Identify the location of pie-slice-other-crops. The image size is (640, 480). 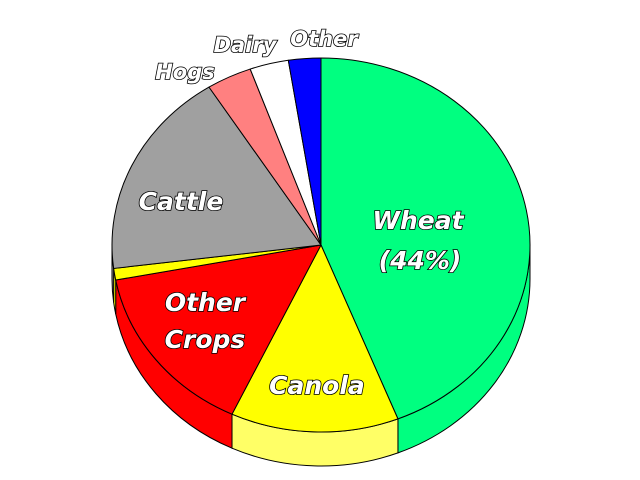
(218, 329).